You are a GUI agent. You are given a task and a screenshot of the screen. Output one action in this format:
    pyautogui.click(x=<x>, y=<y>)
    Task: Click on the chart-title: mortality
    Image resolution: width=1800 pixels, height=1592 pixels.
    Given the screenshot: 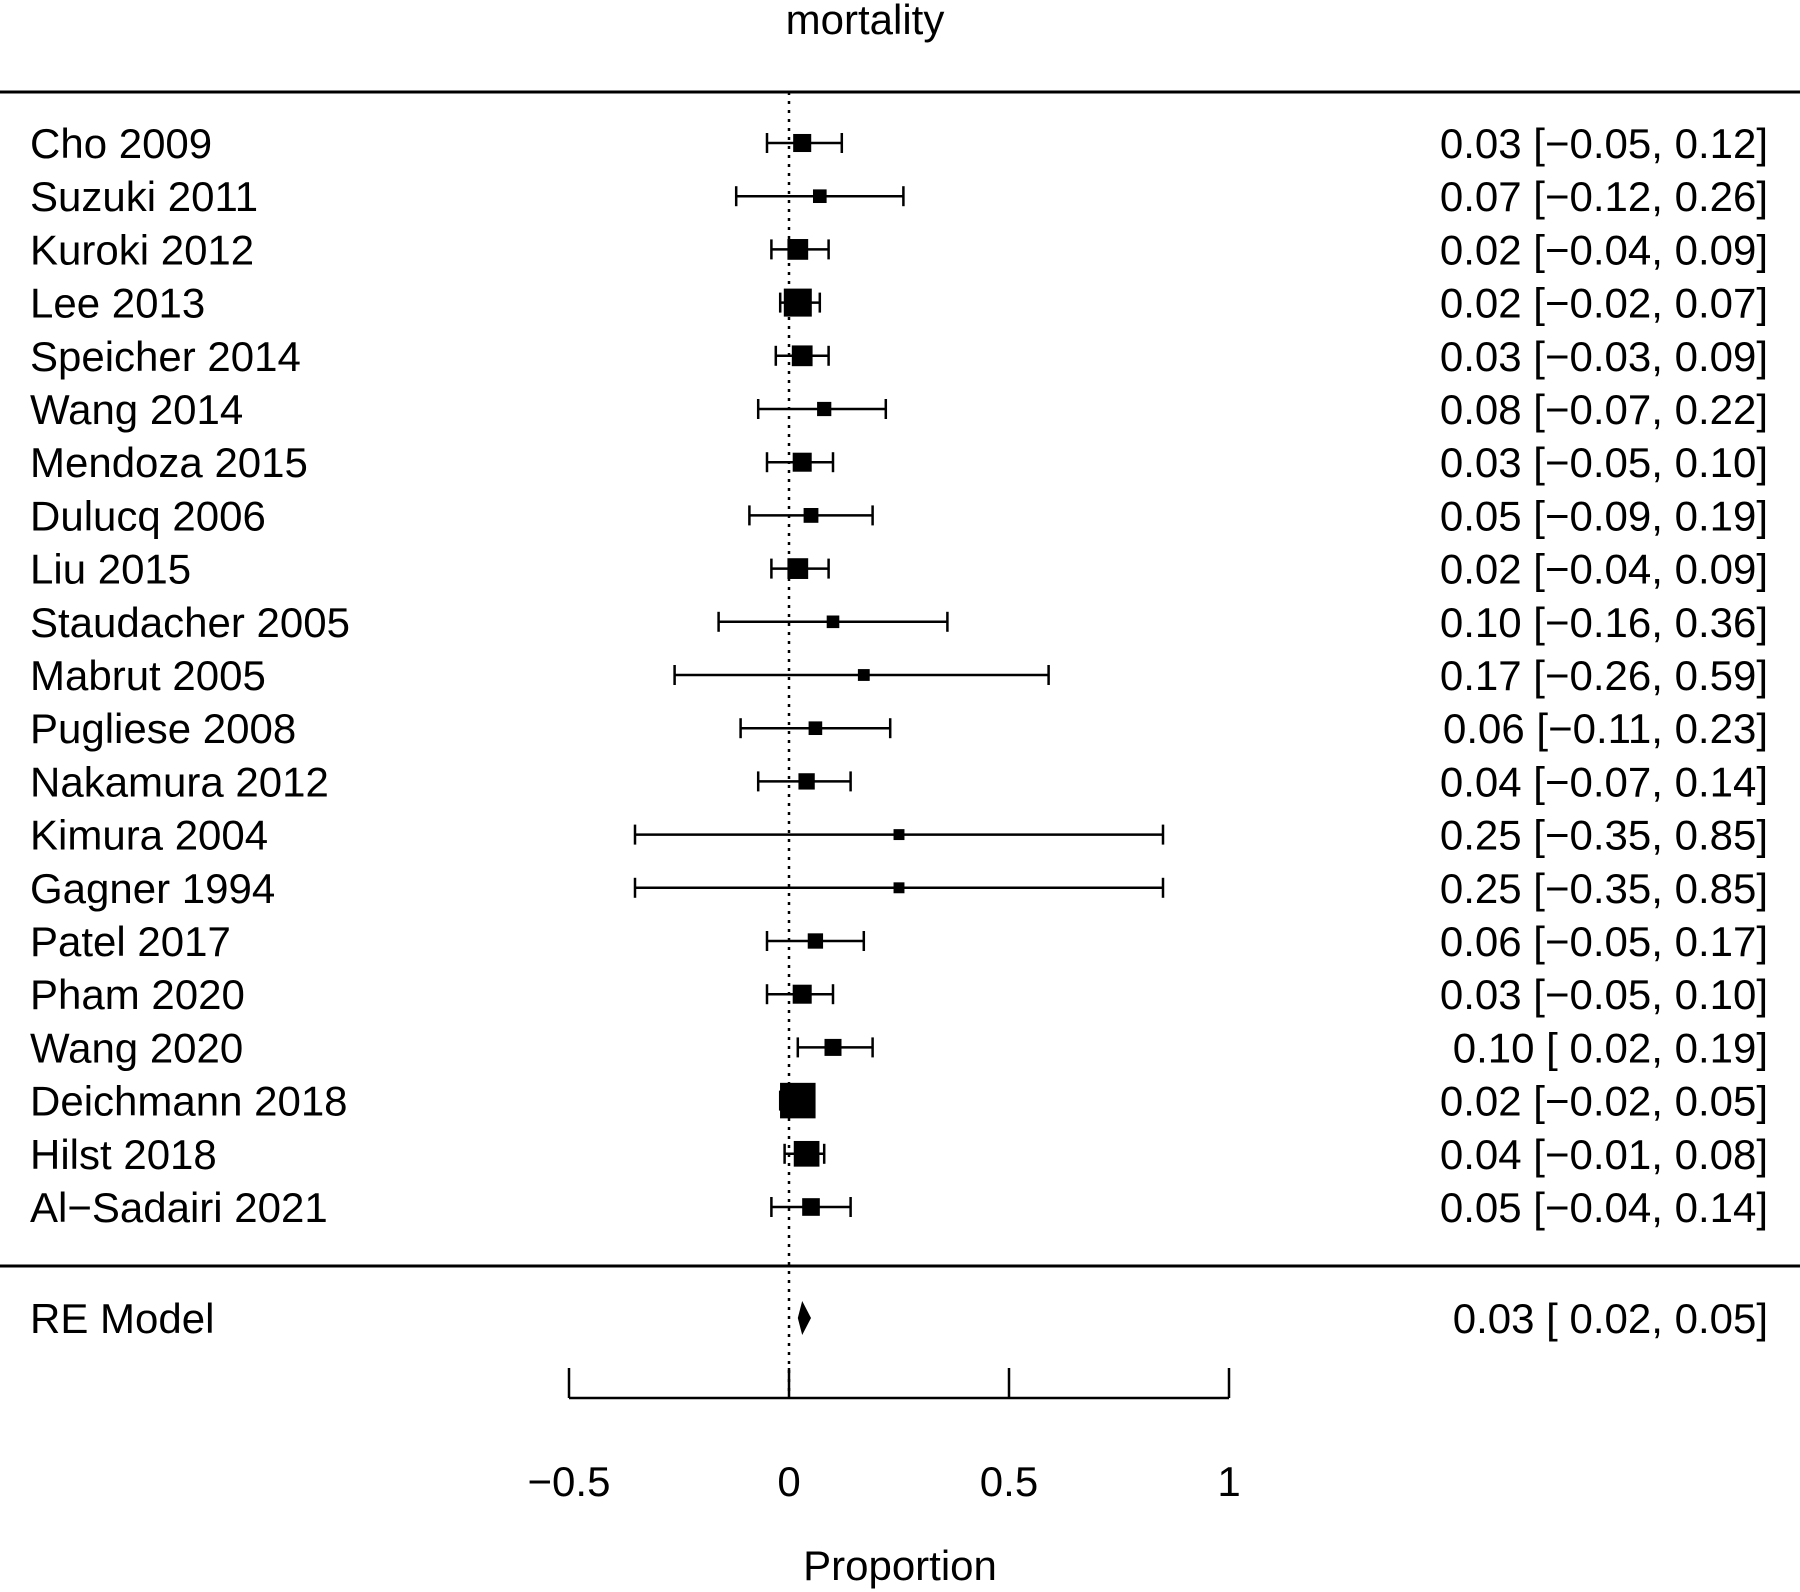 What is the action you would take?
    pyautogui.click(x=865, y=21)
    